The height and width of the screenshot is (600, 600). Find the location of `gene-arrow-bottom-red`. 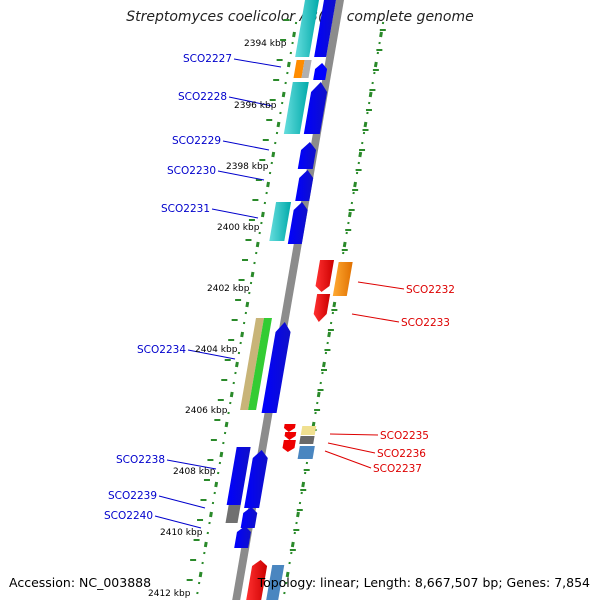

gene-arrow-bottom-red is located at coordinates (257, 580).